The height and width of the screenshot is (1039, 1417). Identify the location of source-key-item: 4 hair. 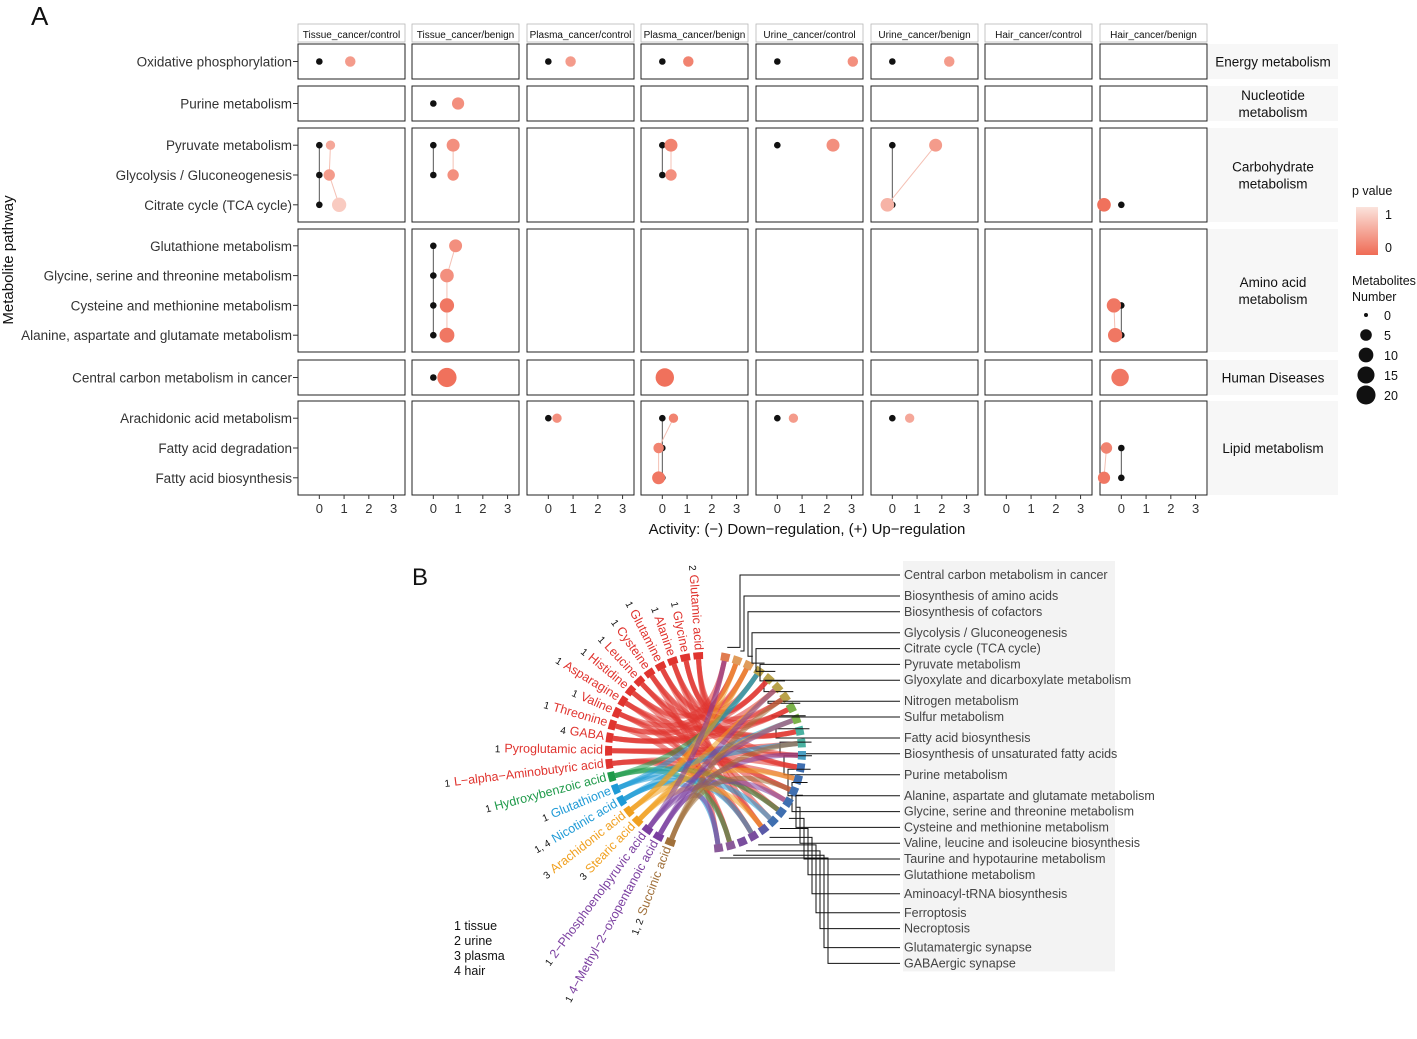
(469, 971).